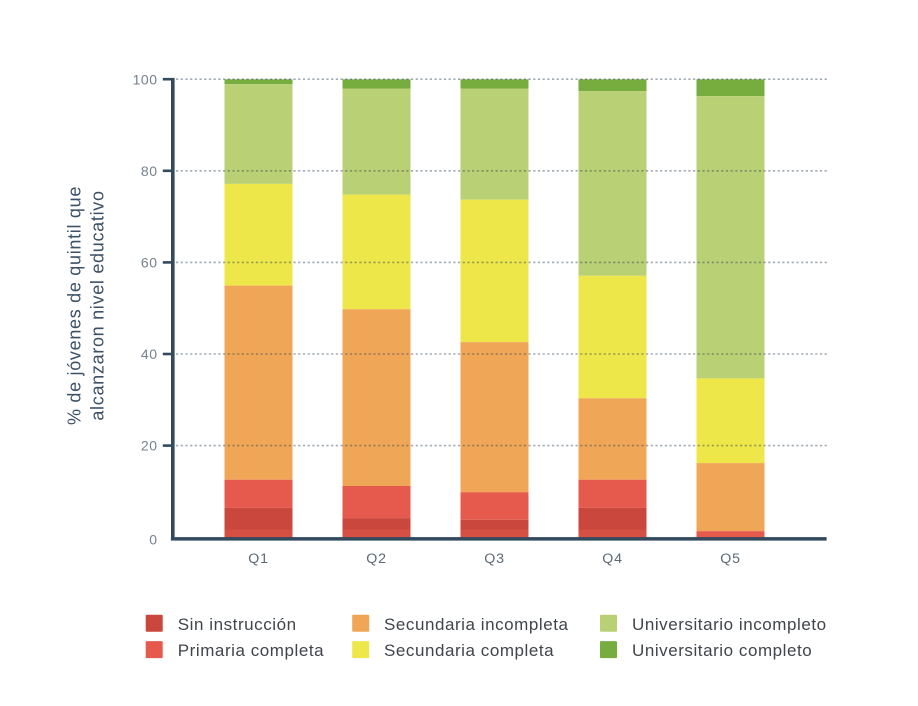 The image size is (918, 706). I want to click on svg-text: Q2, so click(376, 559).